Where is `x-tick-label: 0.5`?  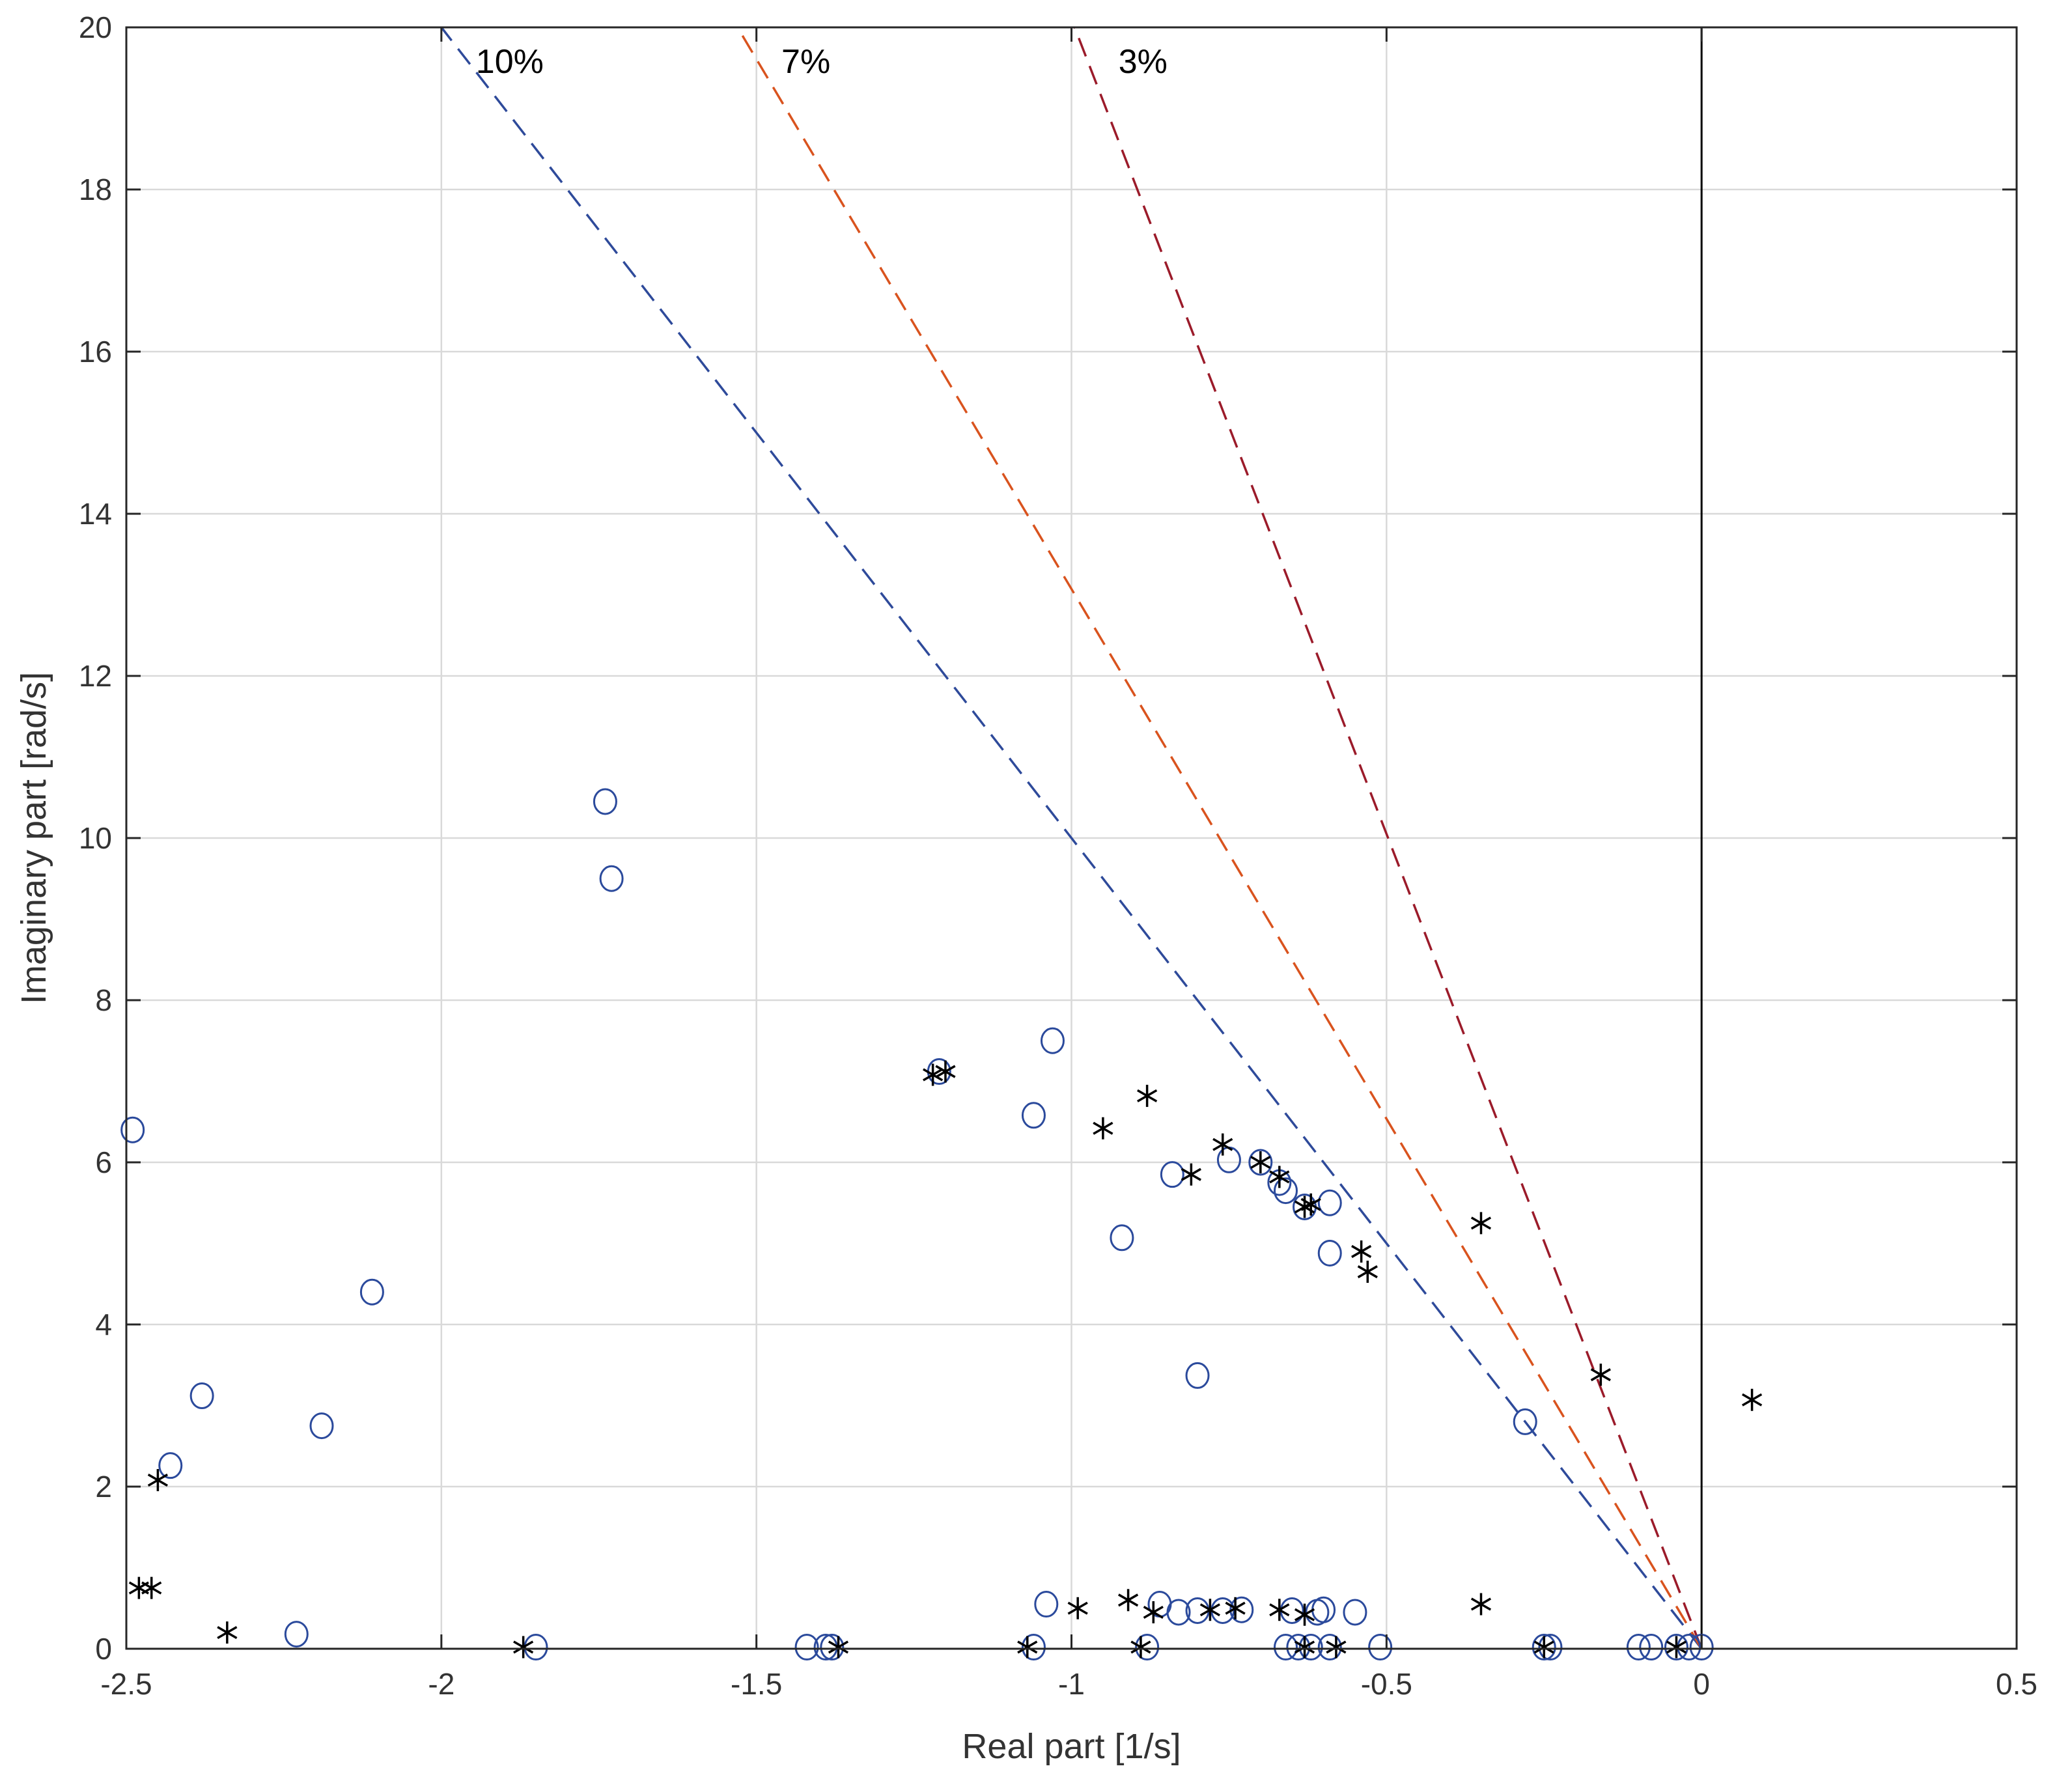 x-tick-label: 0.5 is located at coordinates (2016, 1684).